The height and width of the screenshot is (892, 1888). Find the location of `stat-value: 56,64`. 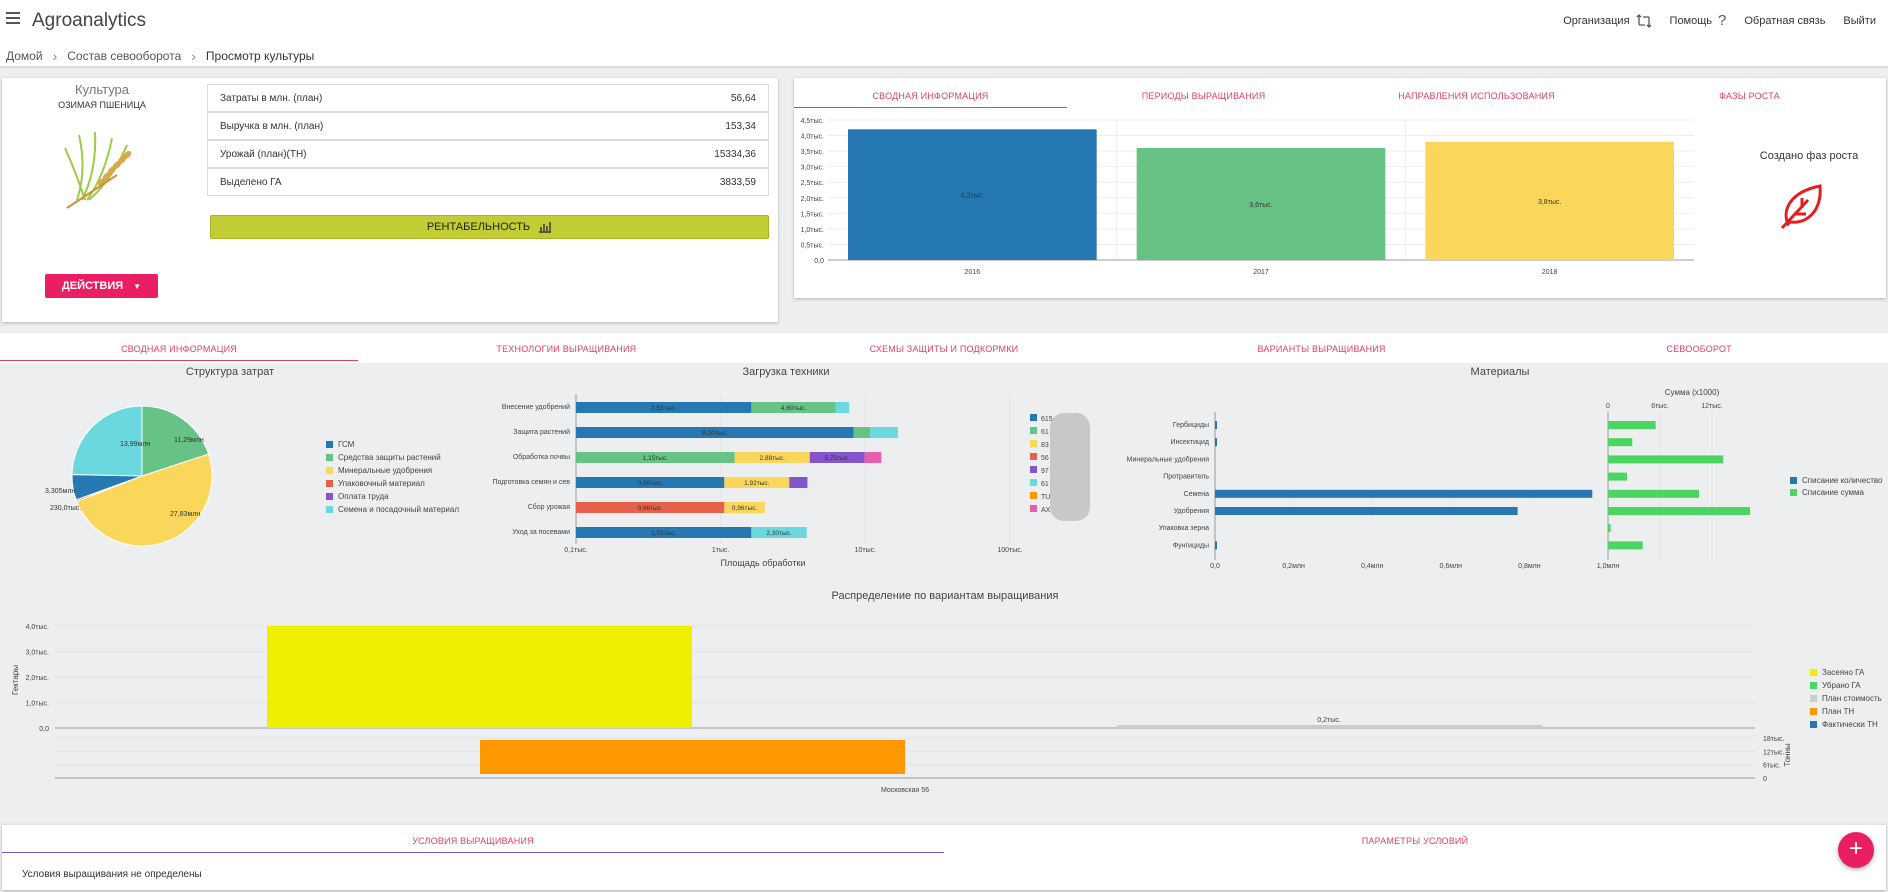

stat-value: 56,64 is located at coordinates (743, 98).